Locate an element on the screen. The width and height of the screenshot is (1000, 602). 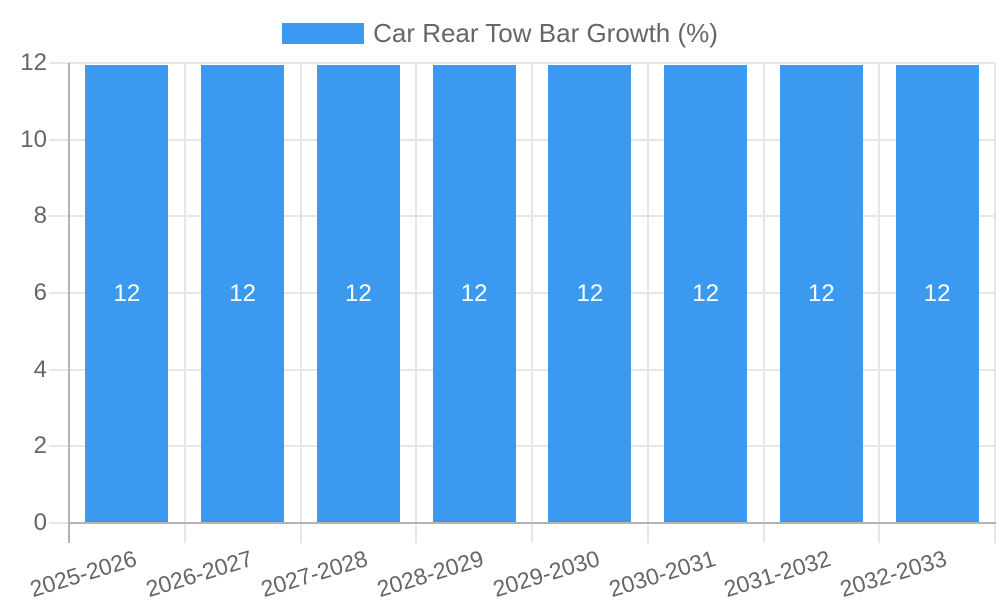
y-tick-label: 2 is located at coordinates (40, 446).